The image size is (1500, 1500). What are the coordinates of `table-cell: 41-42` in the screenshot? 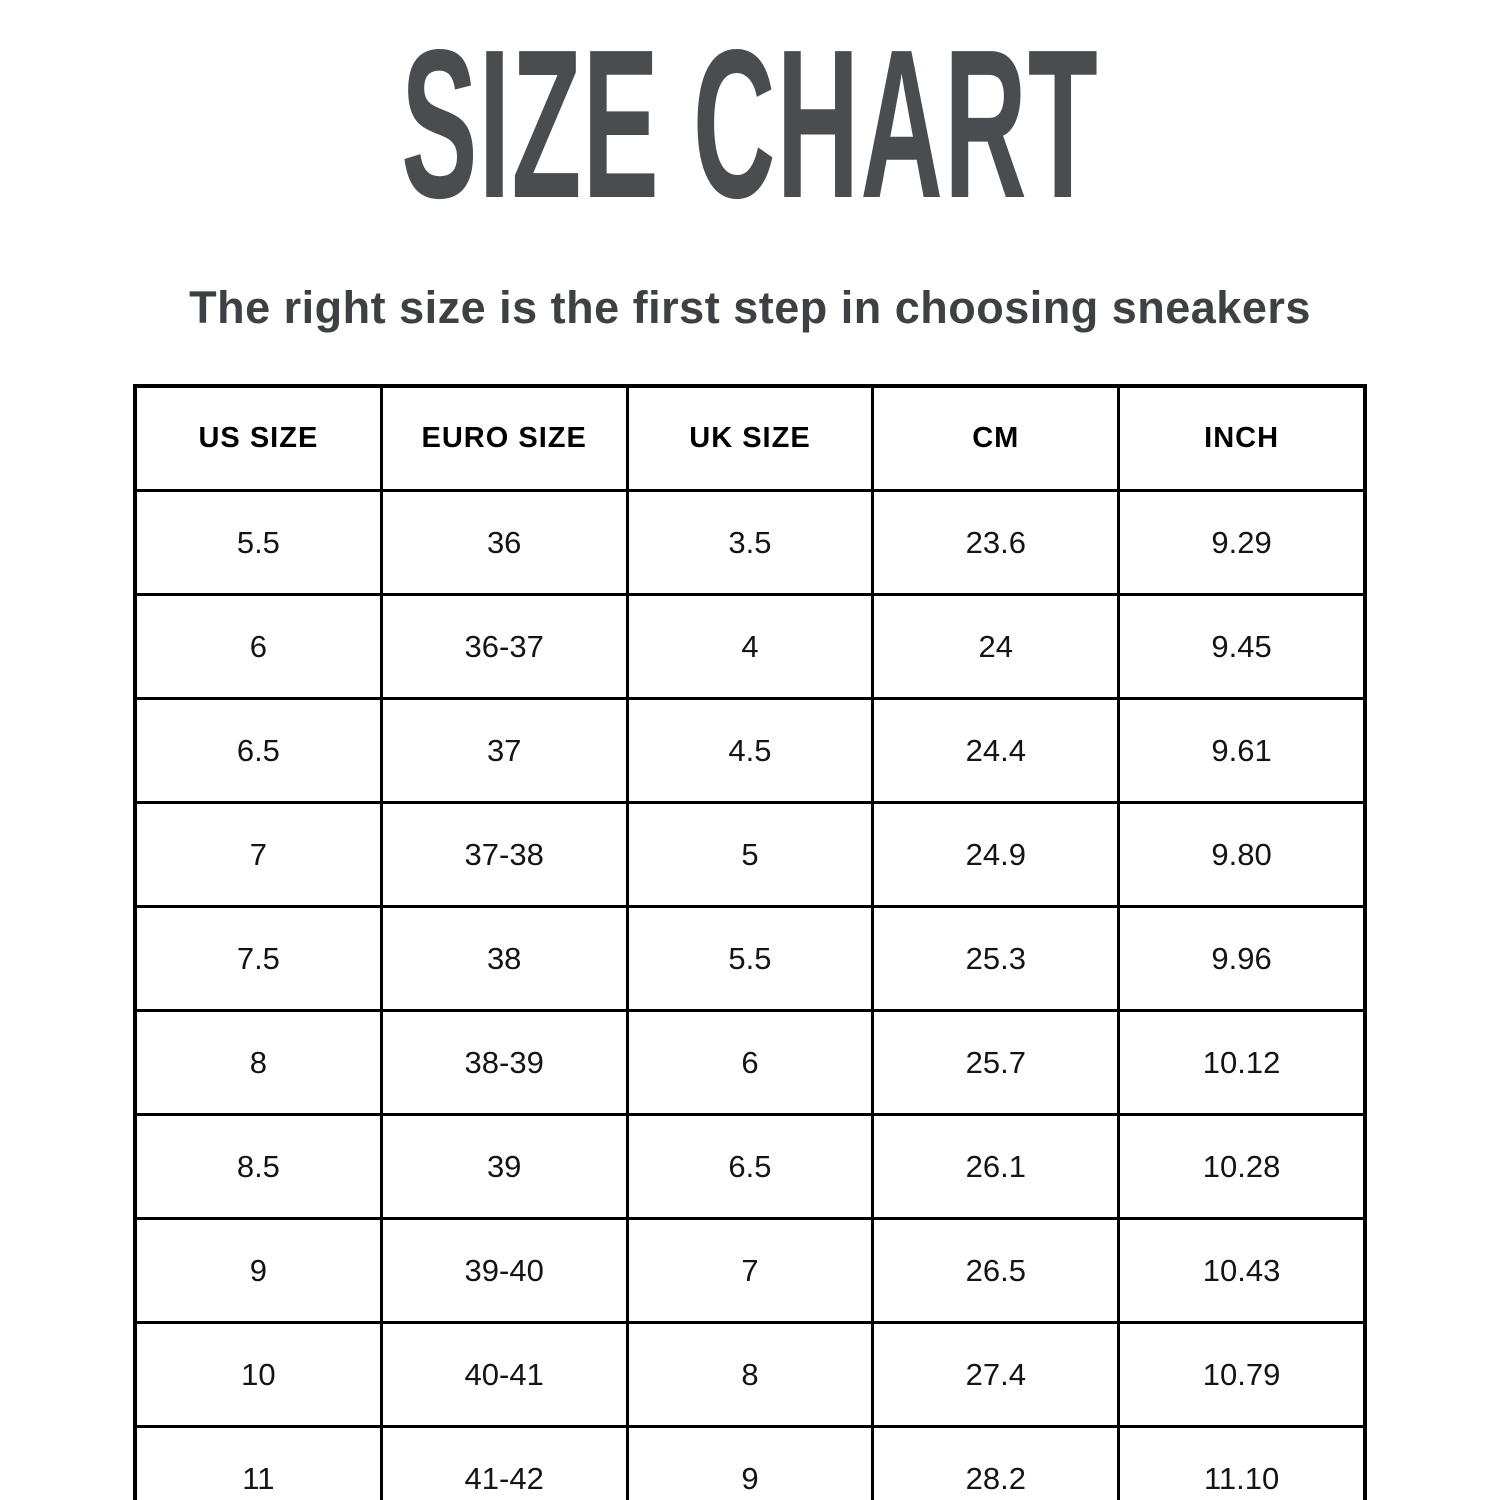 It's located at (504, 1462).